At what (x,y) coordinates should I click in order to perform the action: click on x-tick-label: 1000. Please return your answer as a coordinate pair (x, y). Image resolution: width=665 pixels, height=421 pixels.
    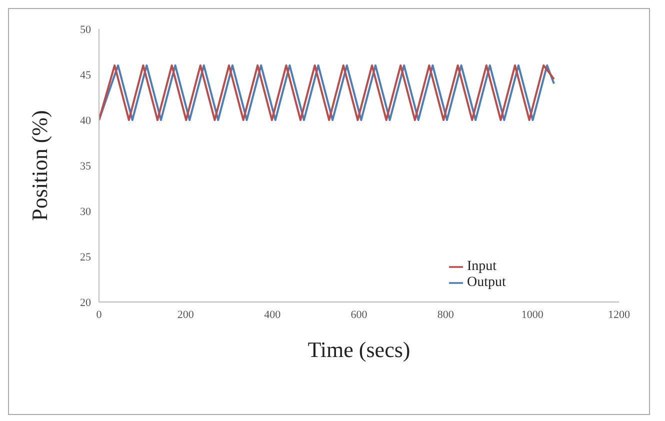
    Looking at the image, I should click on (532, 314).